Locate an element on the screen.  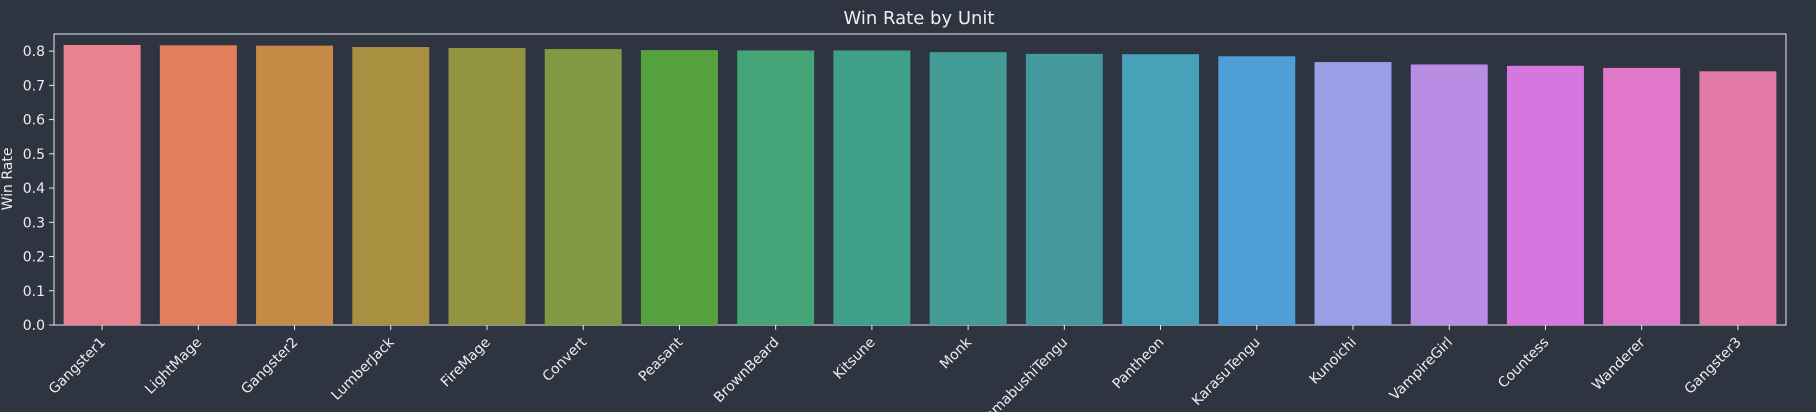
bar-LumberJack is located at coordinates (391, 186).